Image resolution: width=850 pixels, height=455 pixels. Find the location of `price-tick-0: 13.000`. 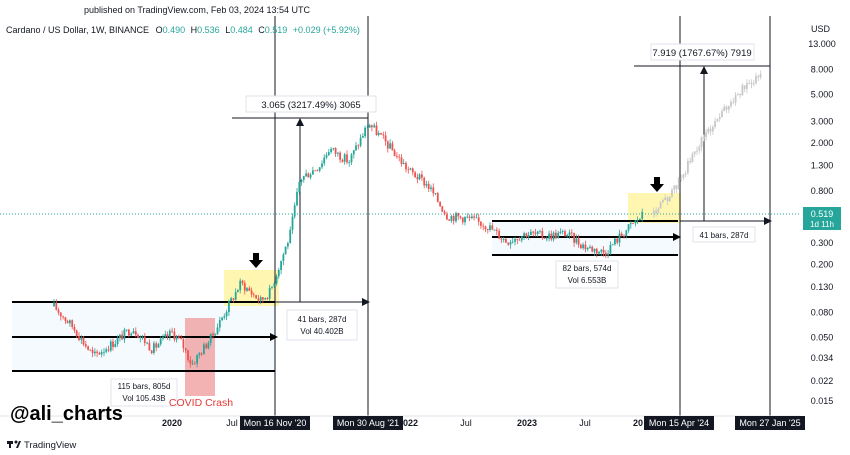

price-tick-0: 13.000 is located at coordinates (822, 44).